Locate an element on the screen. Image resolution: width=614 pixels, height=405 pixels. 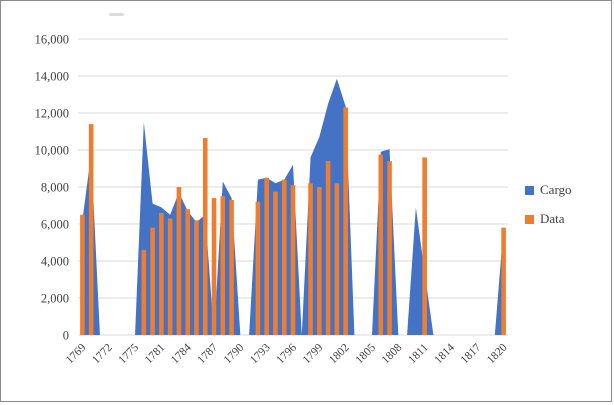
svg-text: 1817 is located at coordinates (471, 353).